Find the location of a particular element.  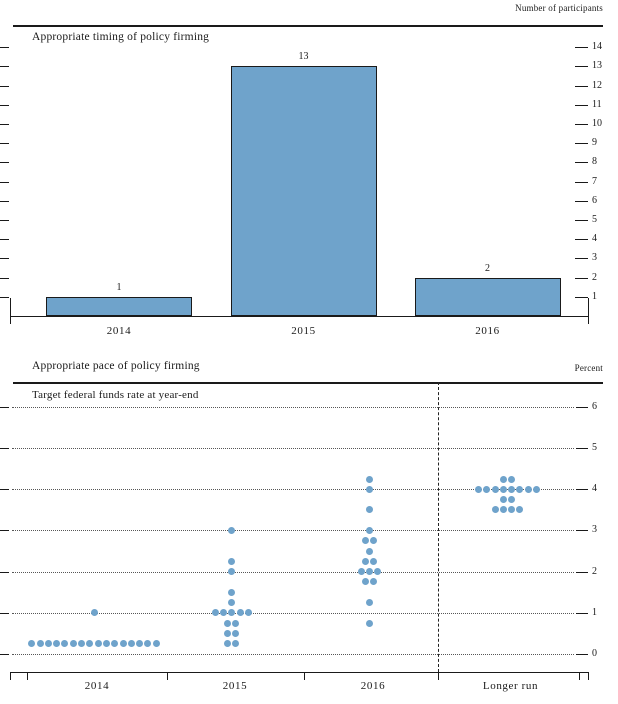

y-tick-label: 5 is located at coordinates (594, 448).